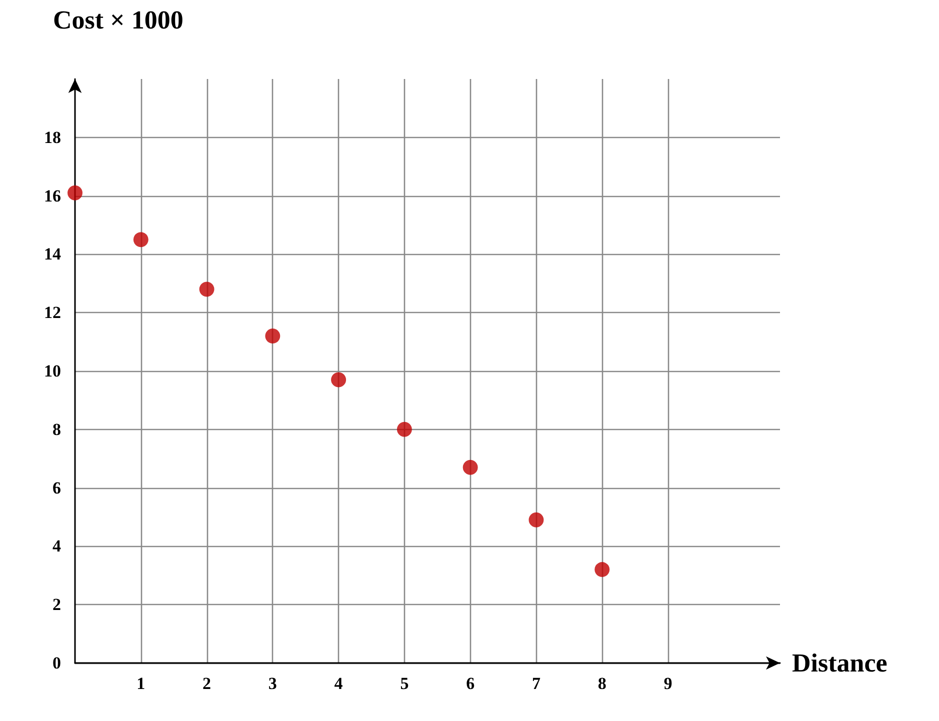  Describe the element at coordinates (52, 196) in the screenshot. I see `y-tick-label: 16` at that location.